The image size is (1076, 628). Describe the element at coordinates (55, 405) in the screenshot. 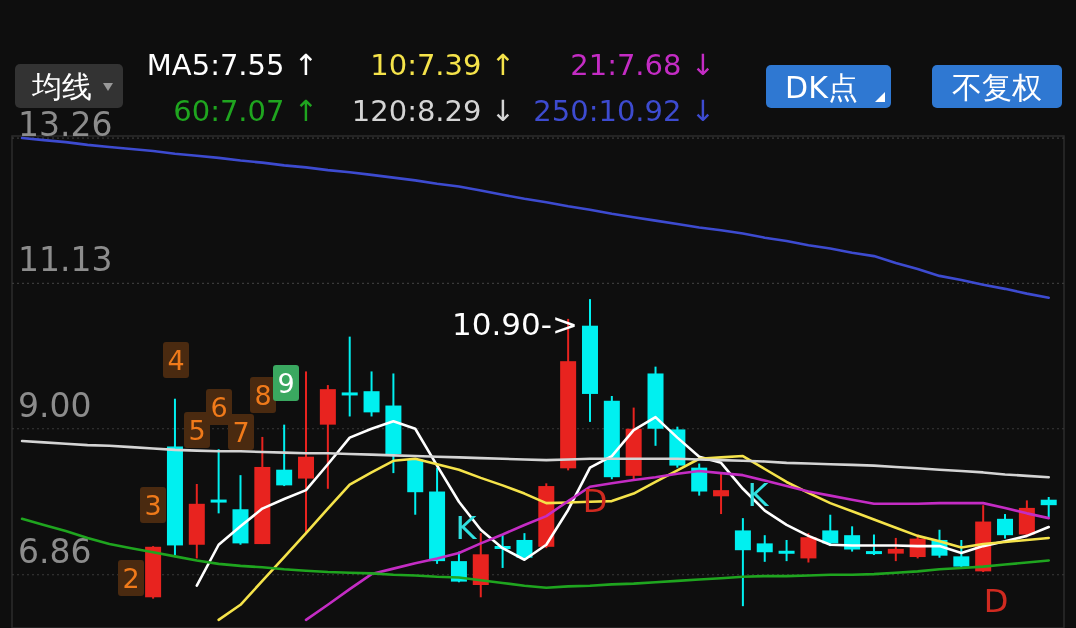

I see `y-tick-label: 9.00` at that location.